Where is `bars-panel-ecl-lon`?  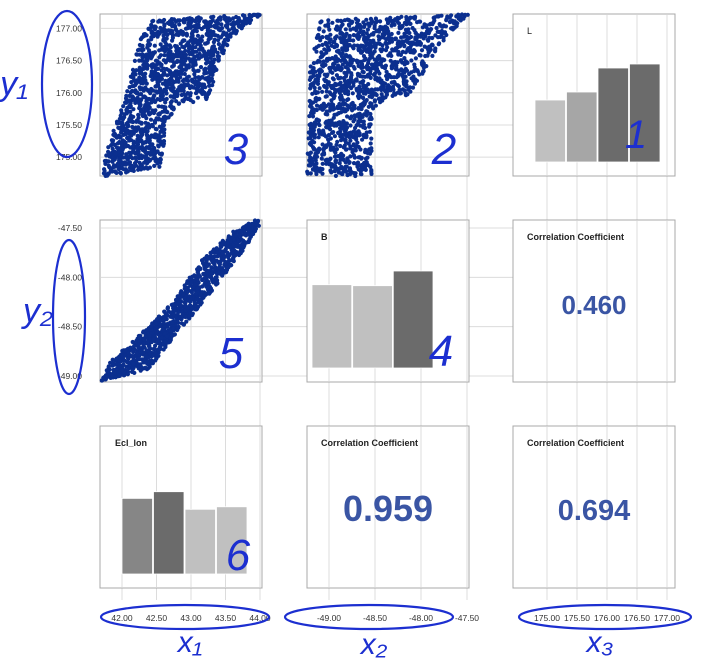
bars-panel-ecl-lon is located at coordinates (184, 533).